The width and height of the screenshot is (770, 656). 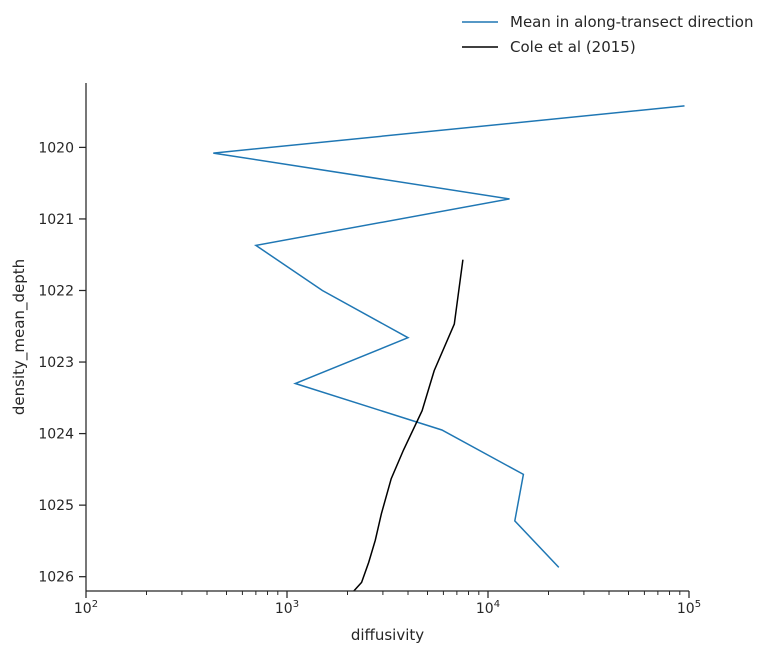 What do you see at coordinates (631, 22) in the screenshot?
I see `legend-label-1: Mean in along-transect direction` at bounding box center [631, 22].